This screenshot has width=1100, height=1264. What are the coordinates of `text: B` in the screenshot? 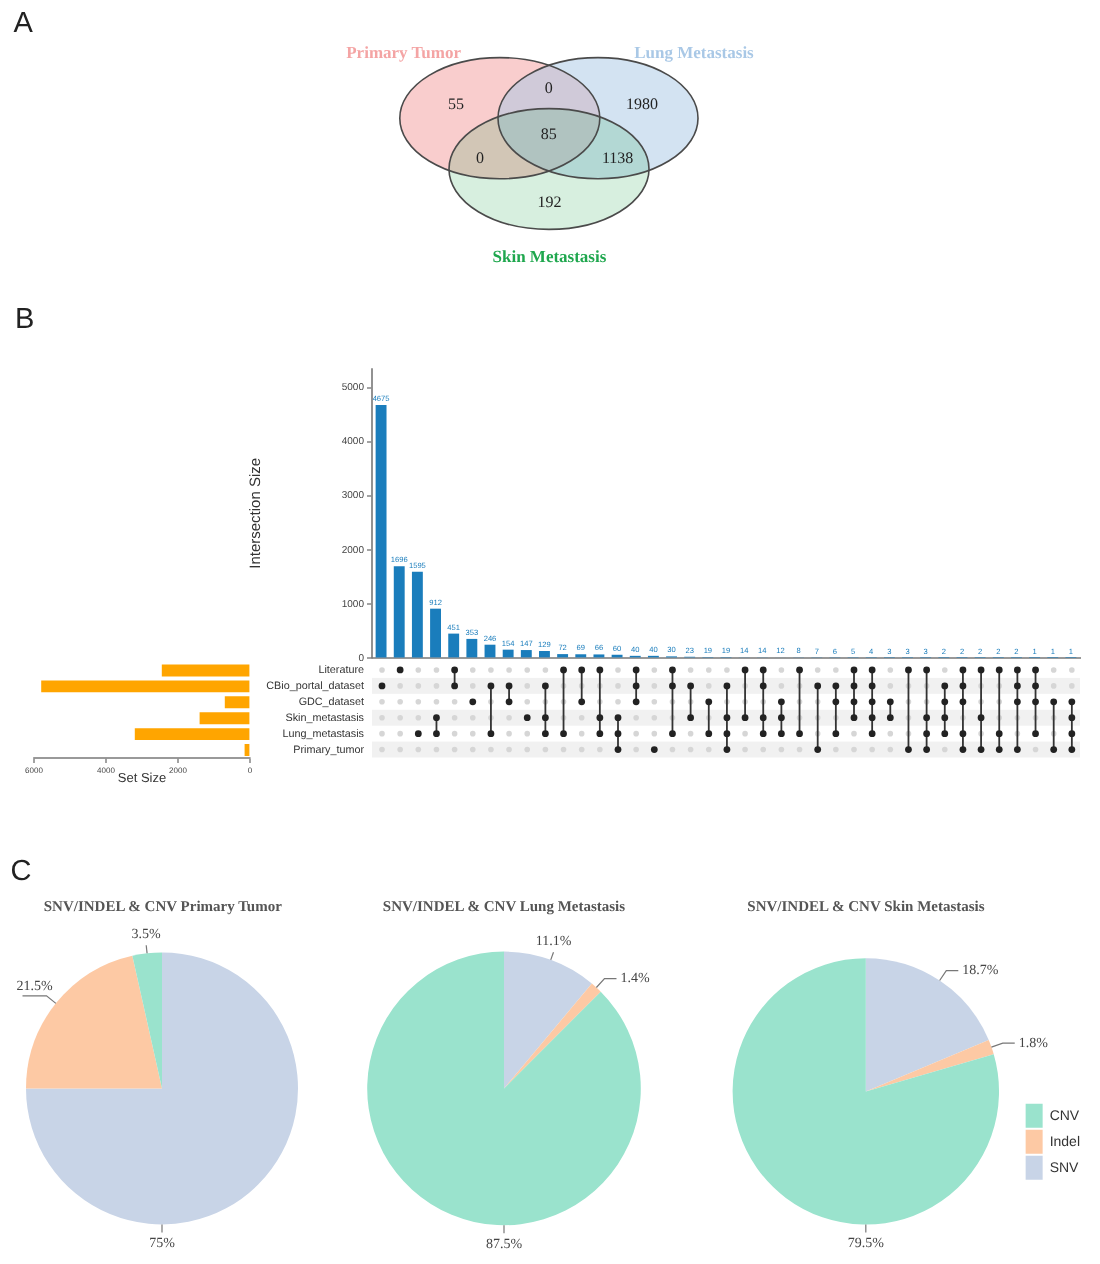 It's located at (25, 319).